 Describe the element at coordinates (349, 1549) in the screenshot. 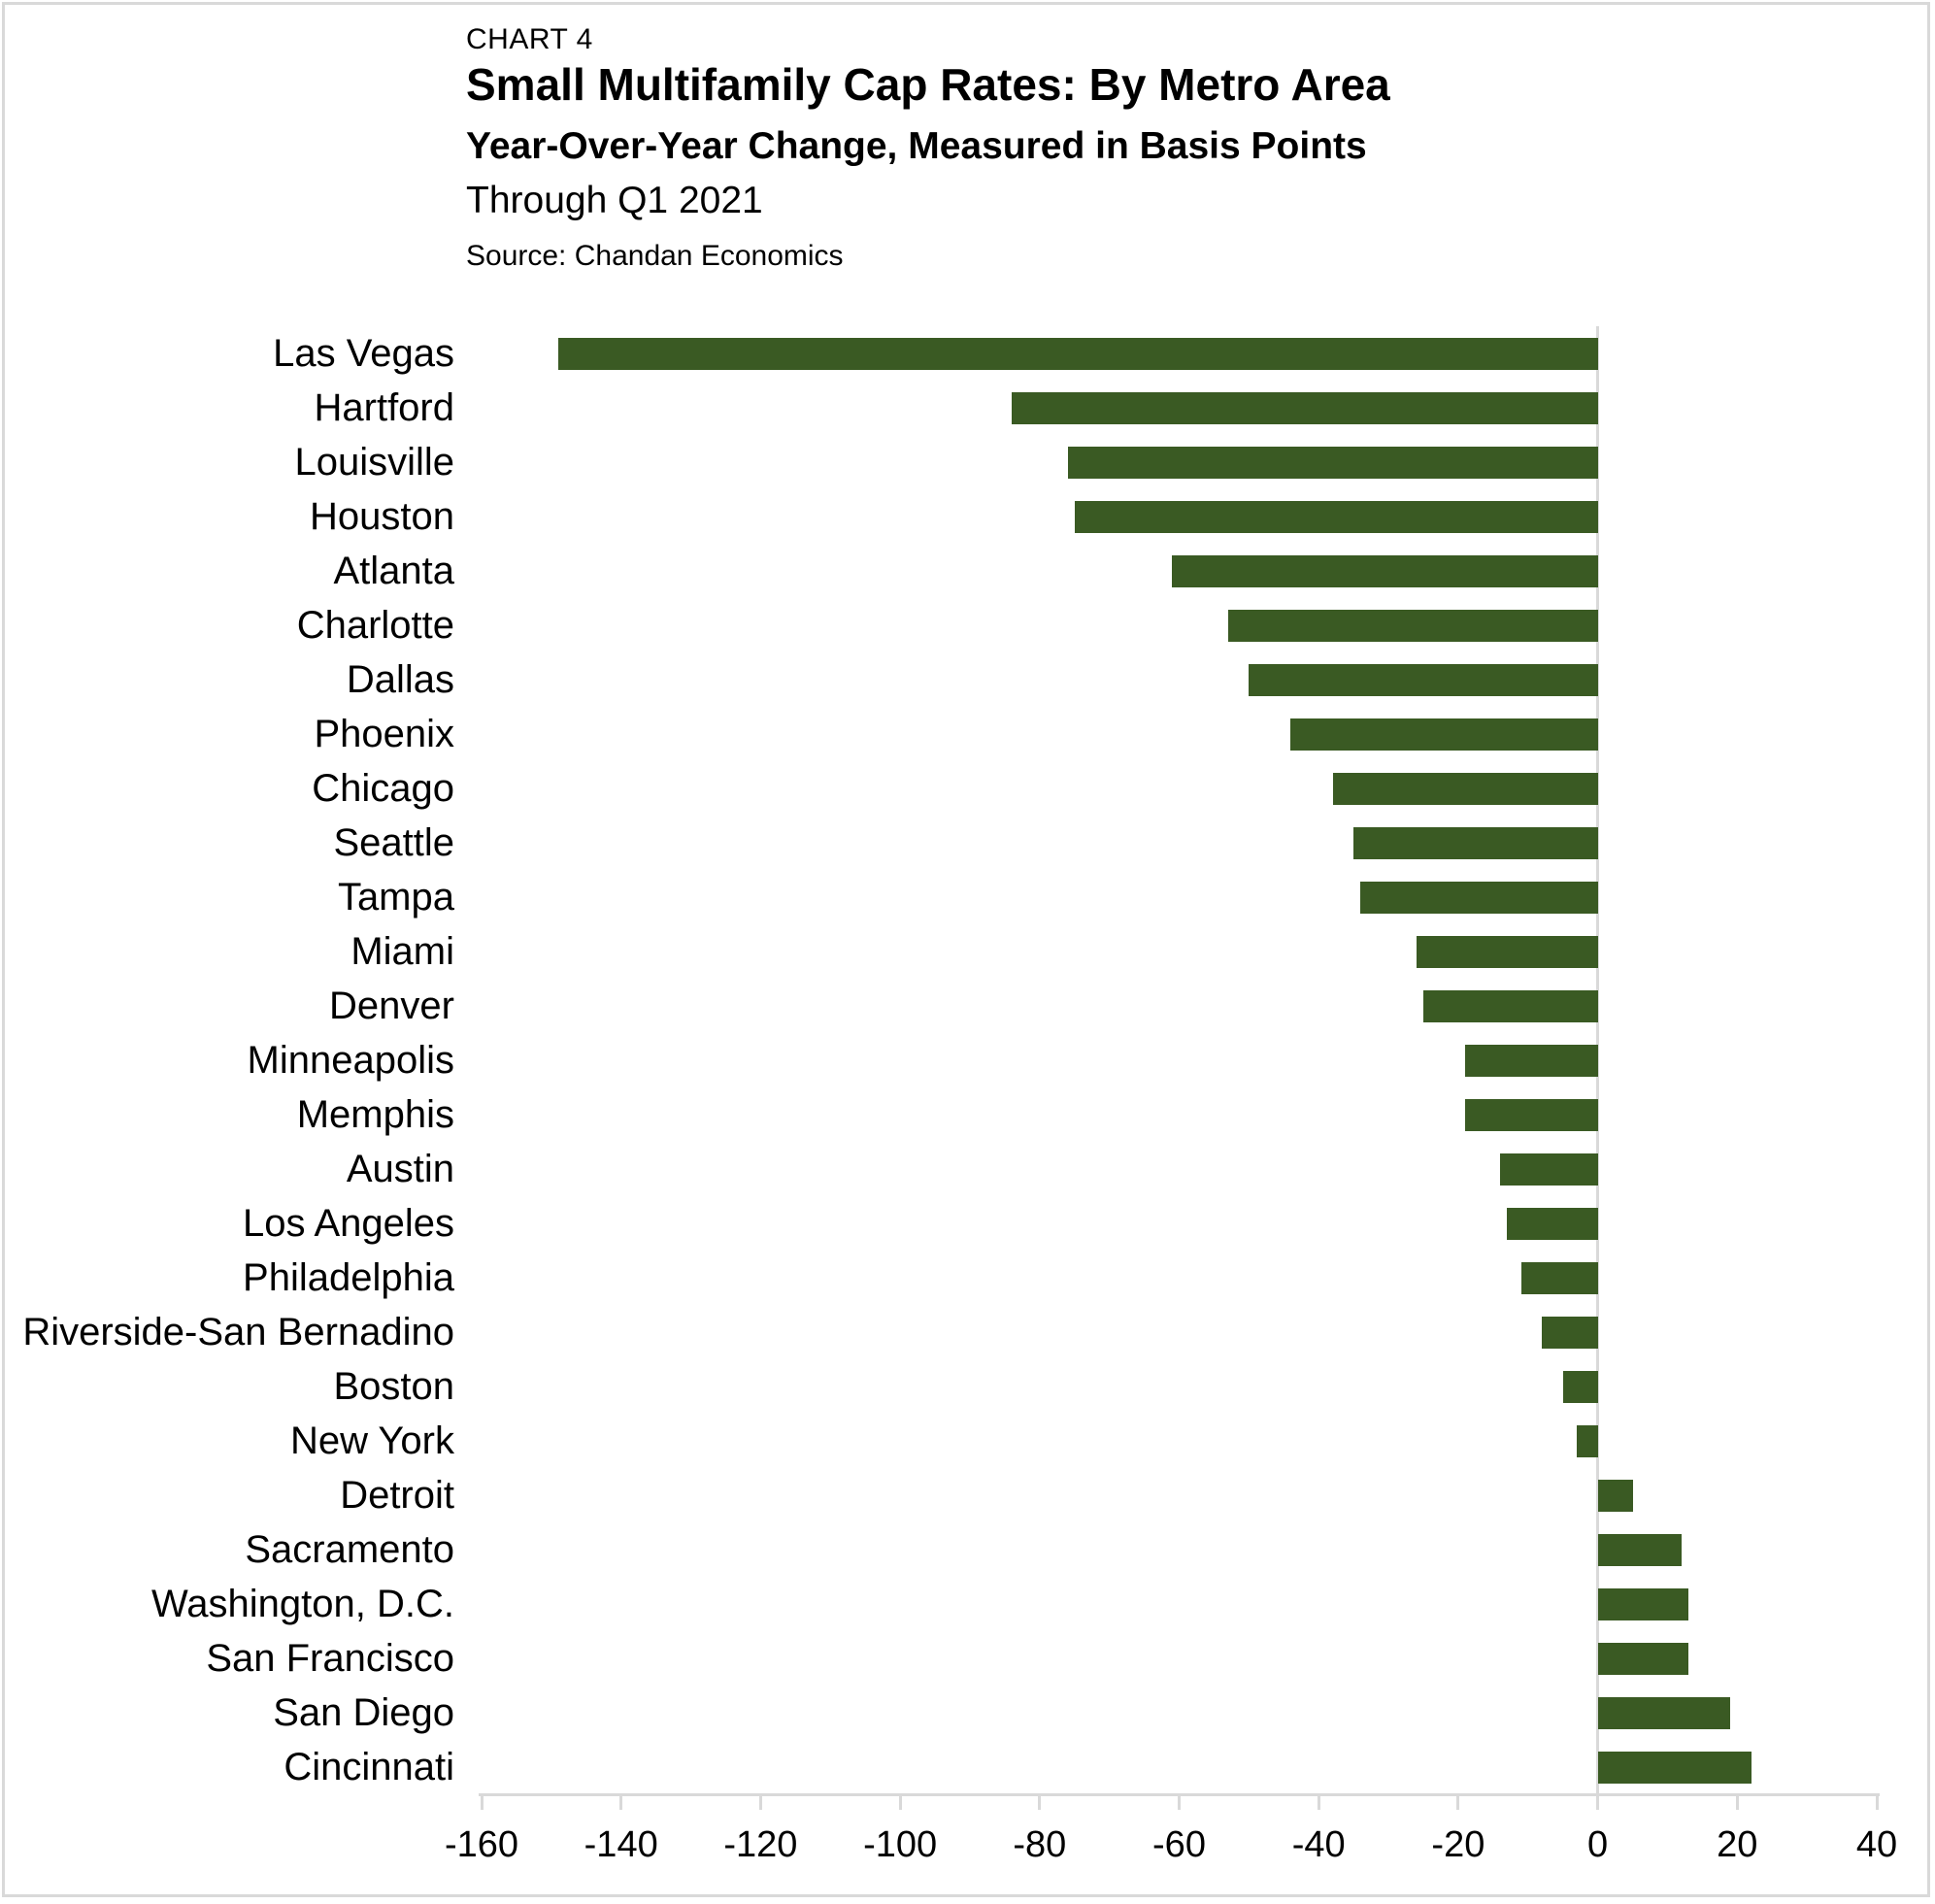

I see `category-label: Sacramento` at that location.